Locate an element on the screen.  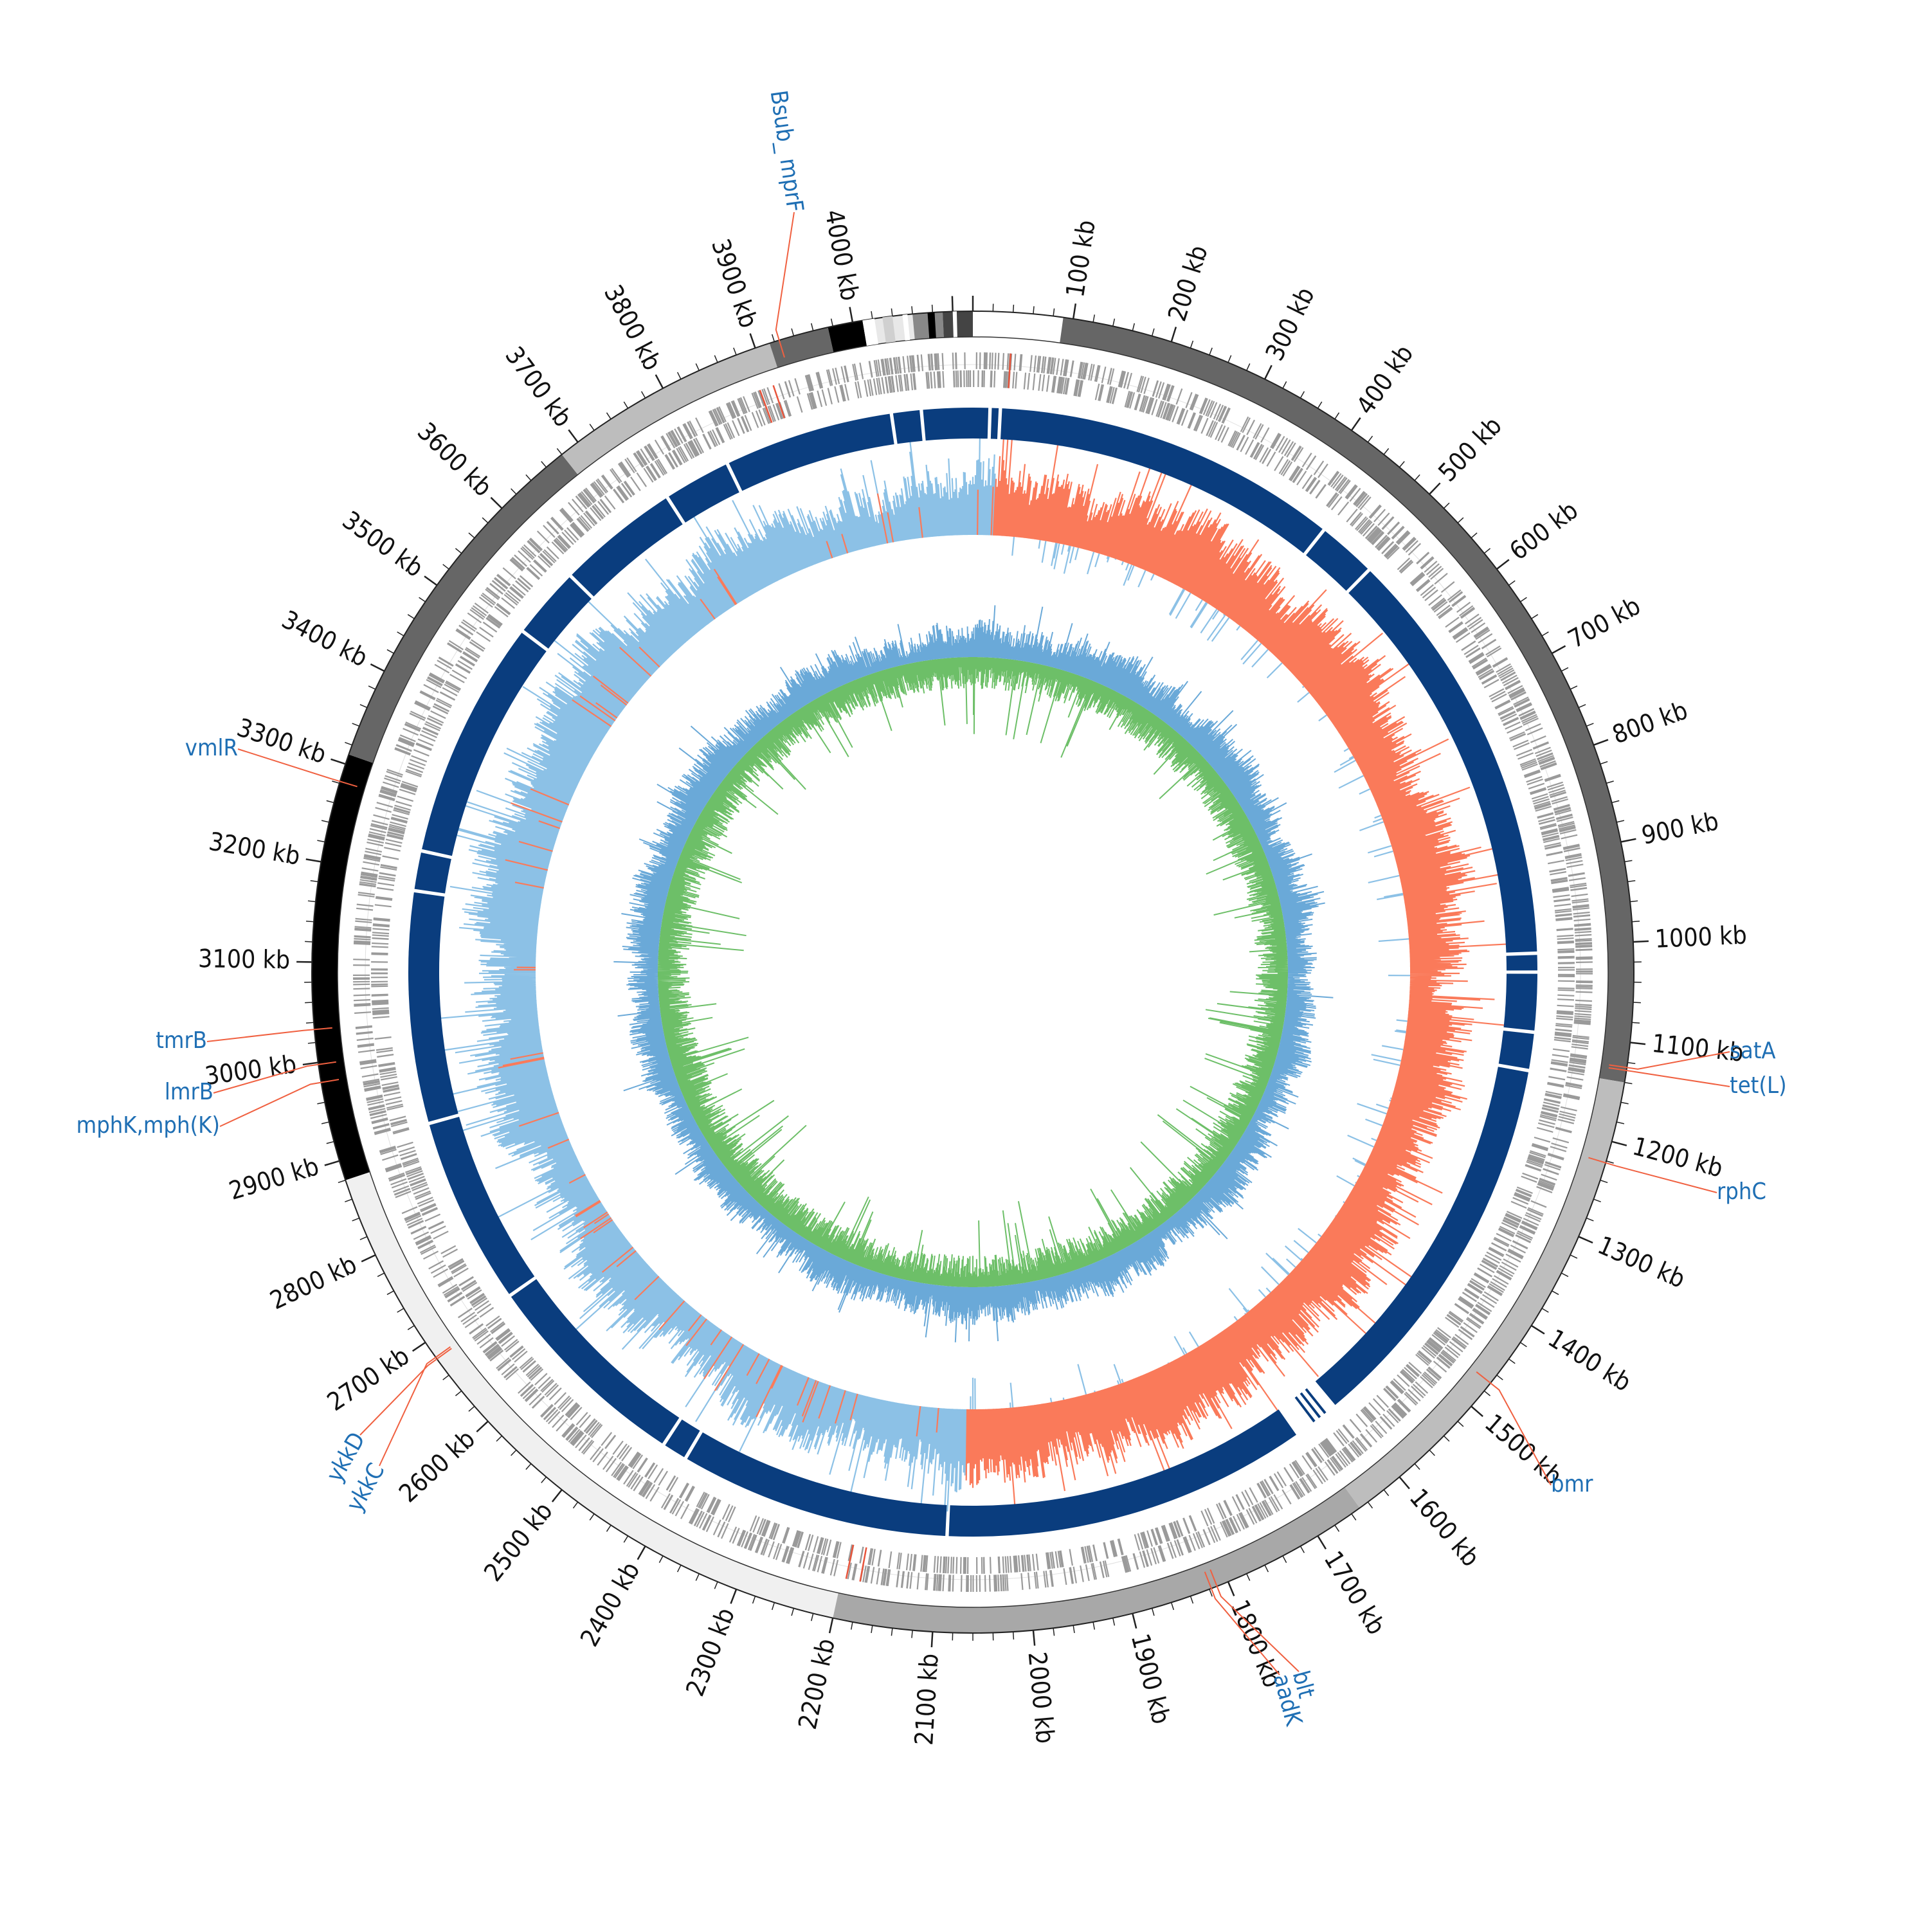
gene-label: bmr is located at coordinates (1572, 1484).